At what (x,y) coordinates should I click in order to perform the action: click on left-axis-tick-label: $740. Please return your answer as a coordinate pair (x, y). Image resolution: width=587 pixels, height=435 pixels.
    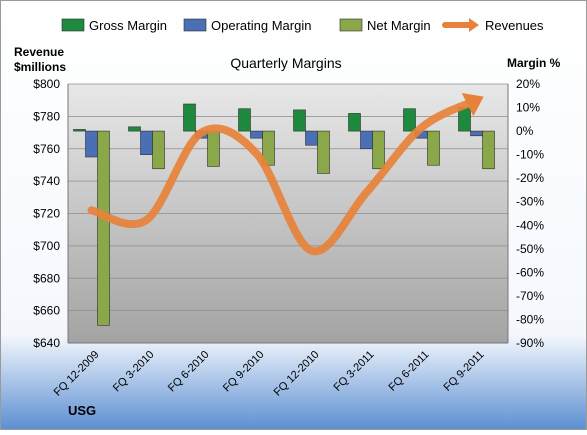
    Looking at the image, I should click on (46, 181).